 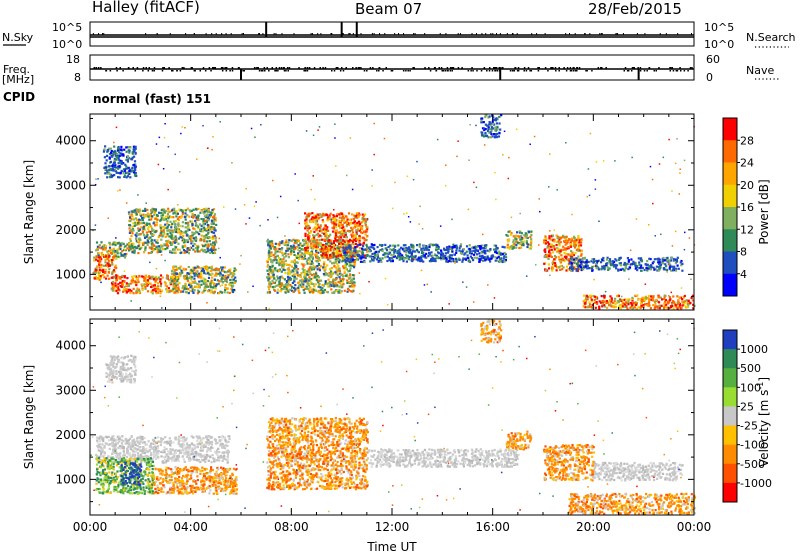 I want to click on nsky-panel, so click(x=392, y=34).